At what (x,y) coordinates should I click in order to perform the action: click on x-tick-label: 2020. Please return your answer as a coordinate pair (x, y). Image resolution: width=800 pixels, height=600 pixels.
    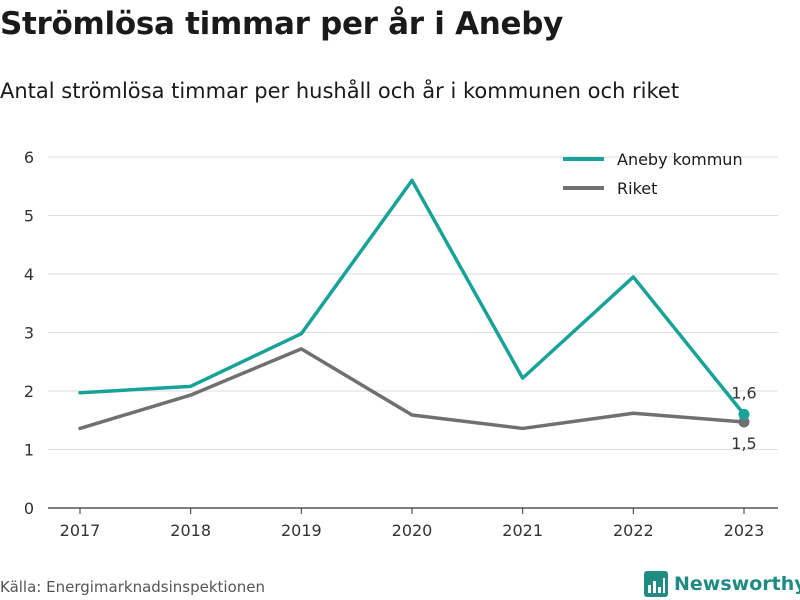
    Looking at the image, I should click on (412, 530).